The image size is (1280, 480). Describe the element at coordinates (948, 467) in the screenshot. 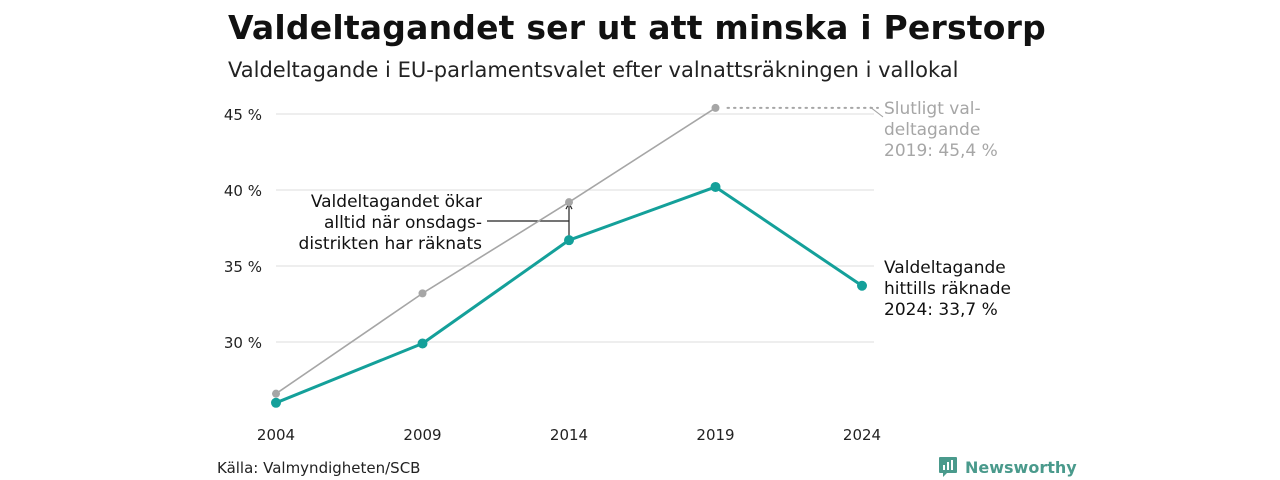

I see `newsworthy-logo-icon` at that location.